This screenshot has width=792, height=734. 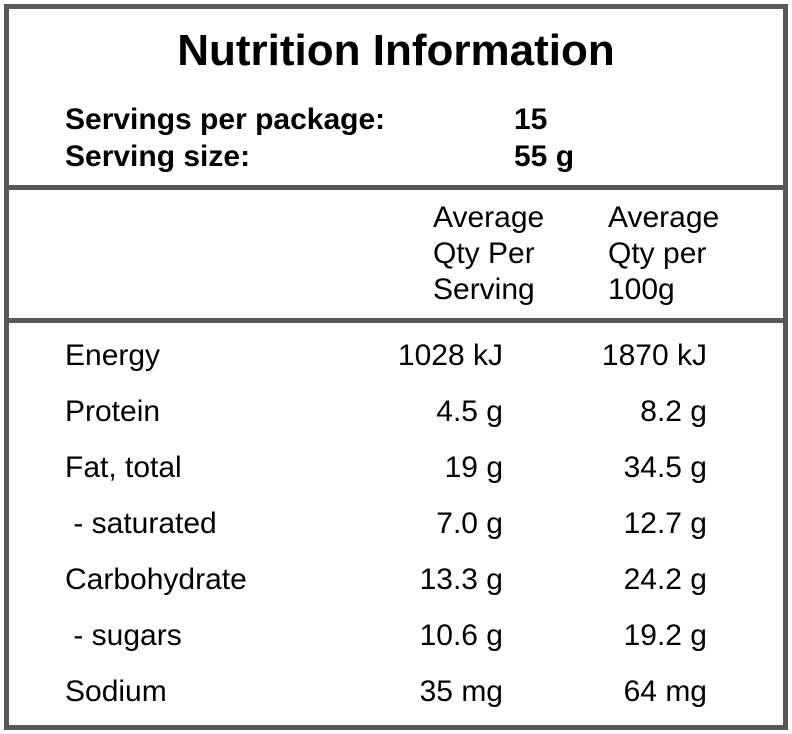 What do you see at coordinates (673, 411) in the screenshot?
I see `per-100g-value: 8.2 g` at bounding box center [673, 411].